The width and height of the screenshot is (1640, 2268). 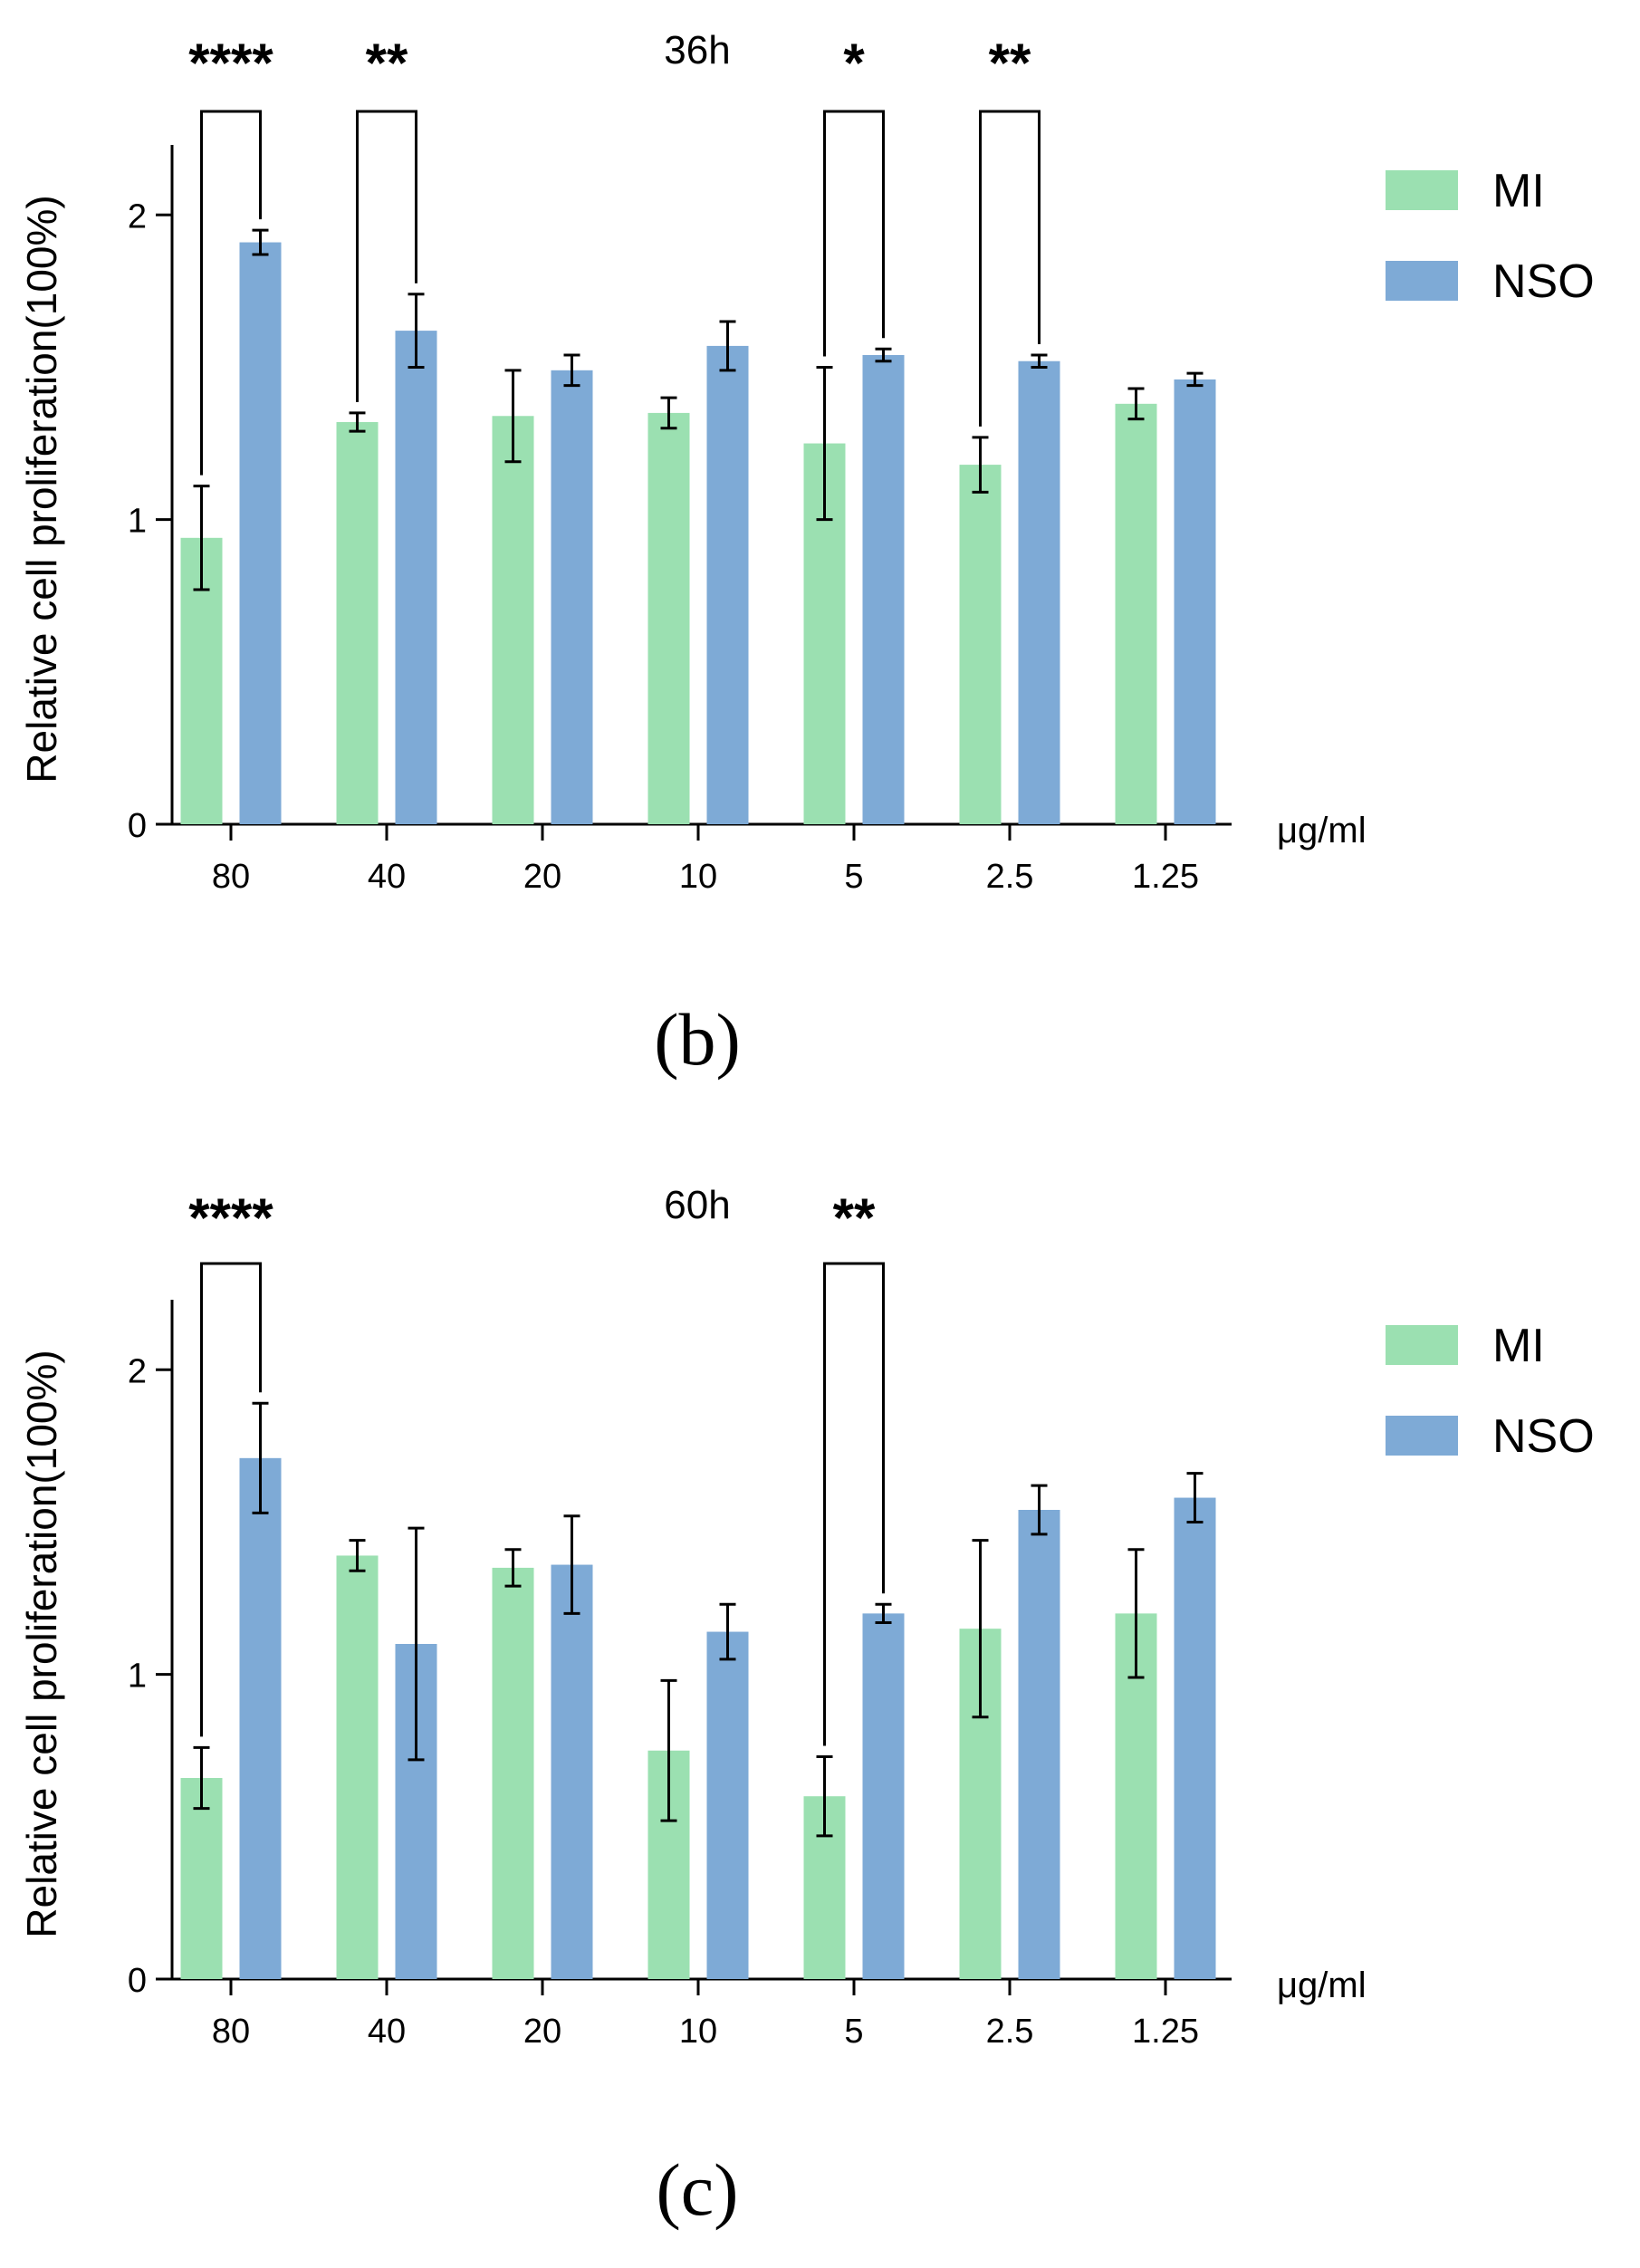 What do you see at coordinates (697, 50) in the screenshot?
I see `chart-title: 36h` at bounding box center [697, 50].